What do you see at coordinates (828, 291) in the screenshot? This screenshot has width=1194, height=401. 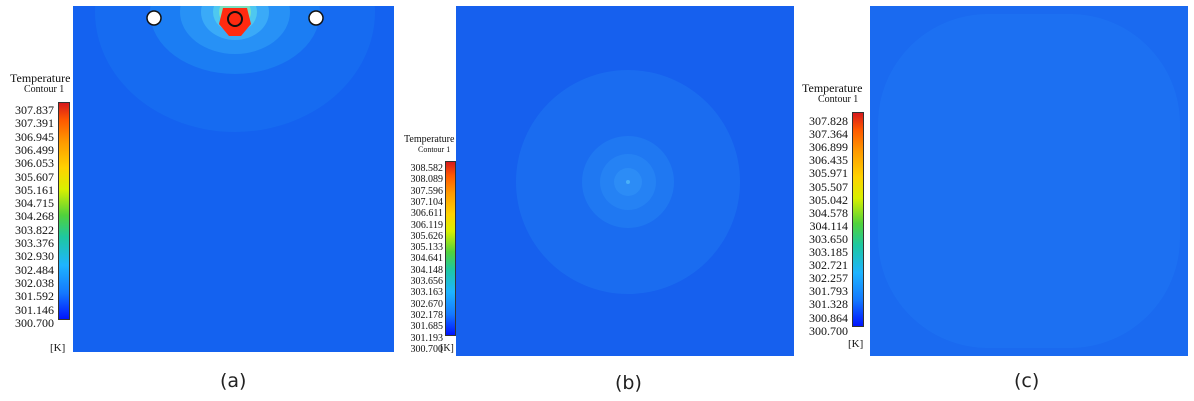 I see `legend-tick: 301.793` at bounding box center [828, 291].